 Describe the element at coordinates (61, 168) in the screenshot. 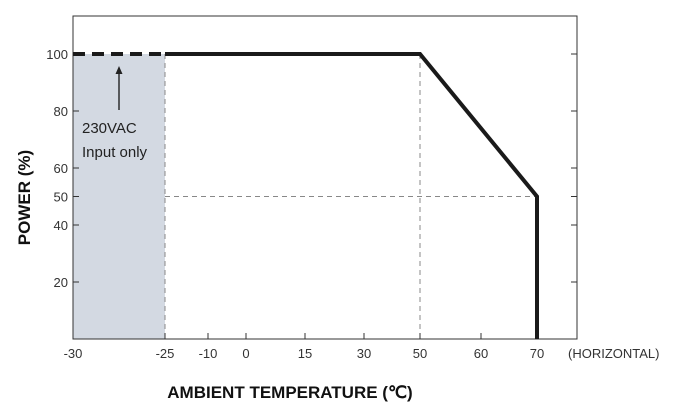

I see `y-tick-label: 60` at that location.